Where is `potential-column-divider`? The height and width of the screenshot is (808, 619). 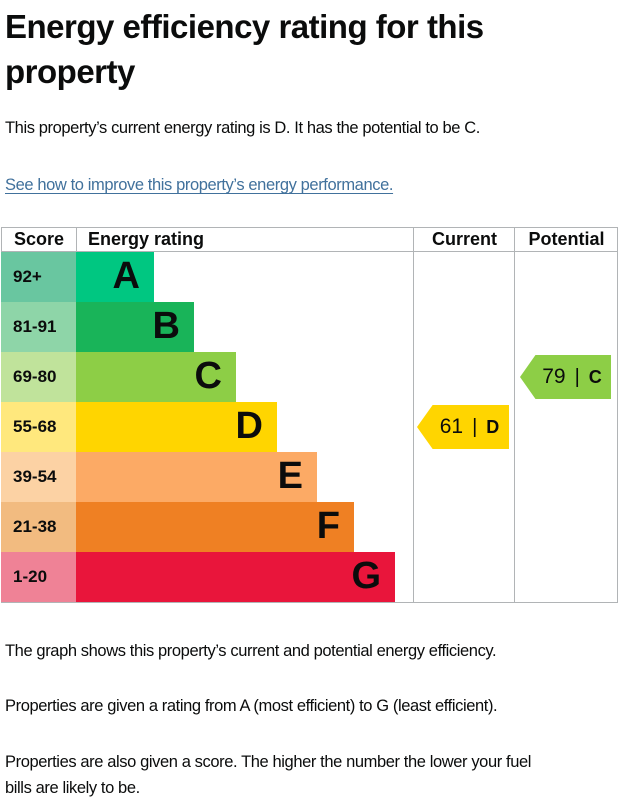 potential-column-divider is located at coordinates (514, 415).